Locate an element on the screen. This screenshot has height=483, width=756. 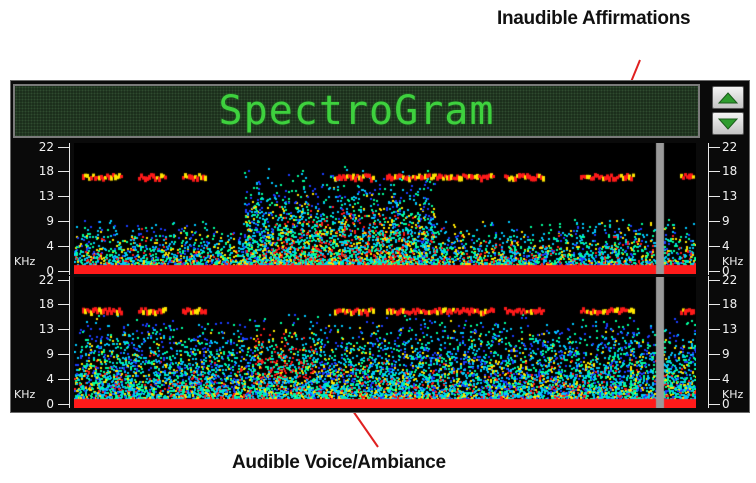
scroll-down-button is located at coordinates (728, 123).